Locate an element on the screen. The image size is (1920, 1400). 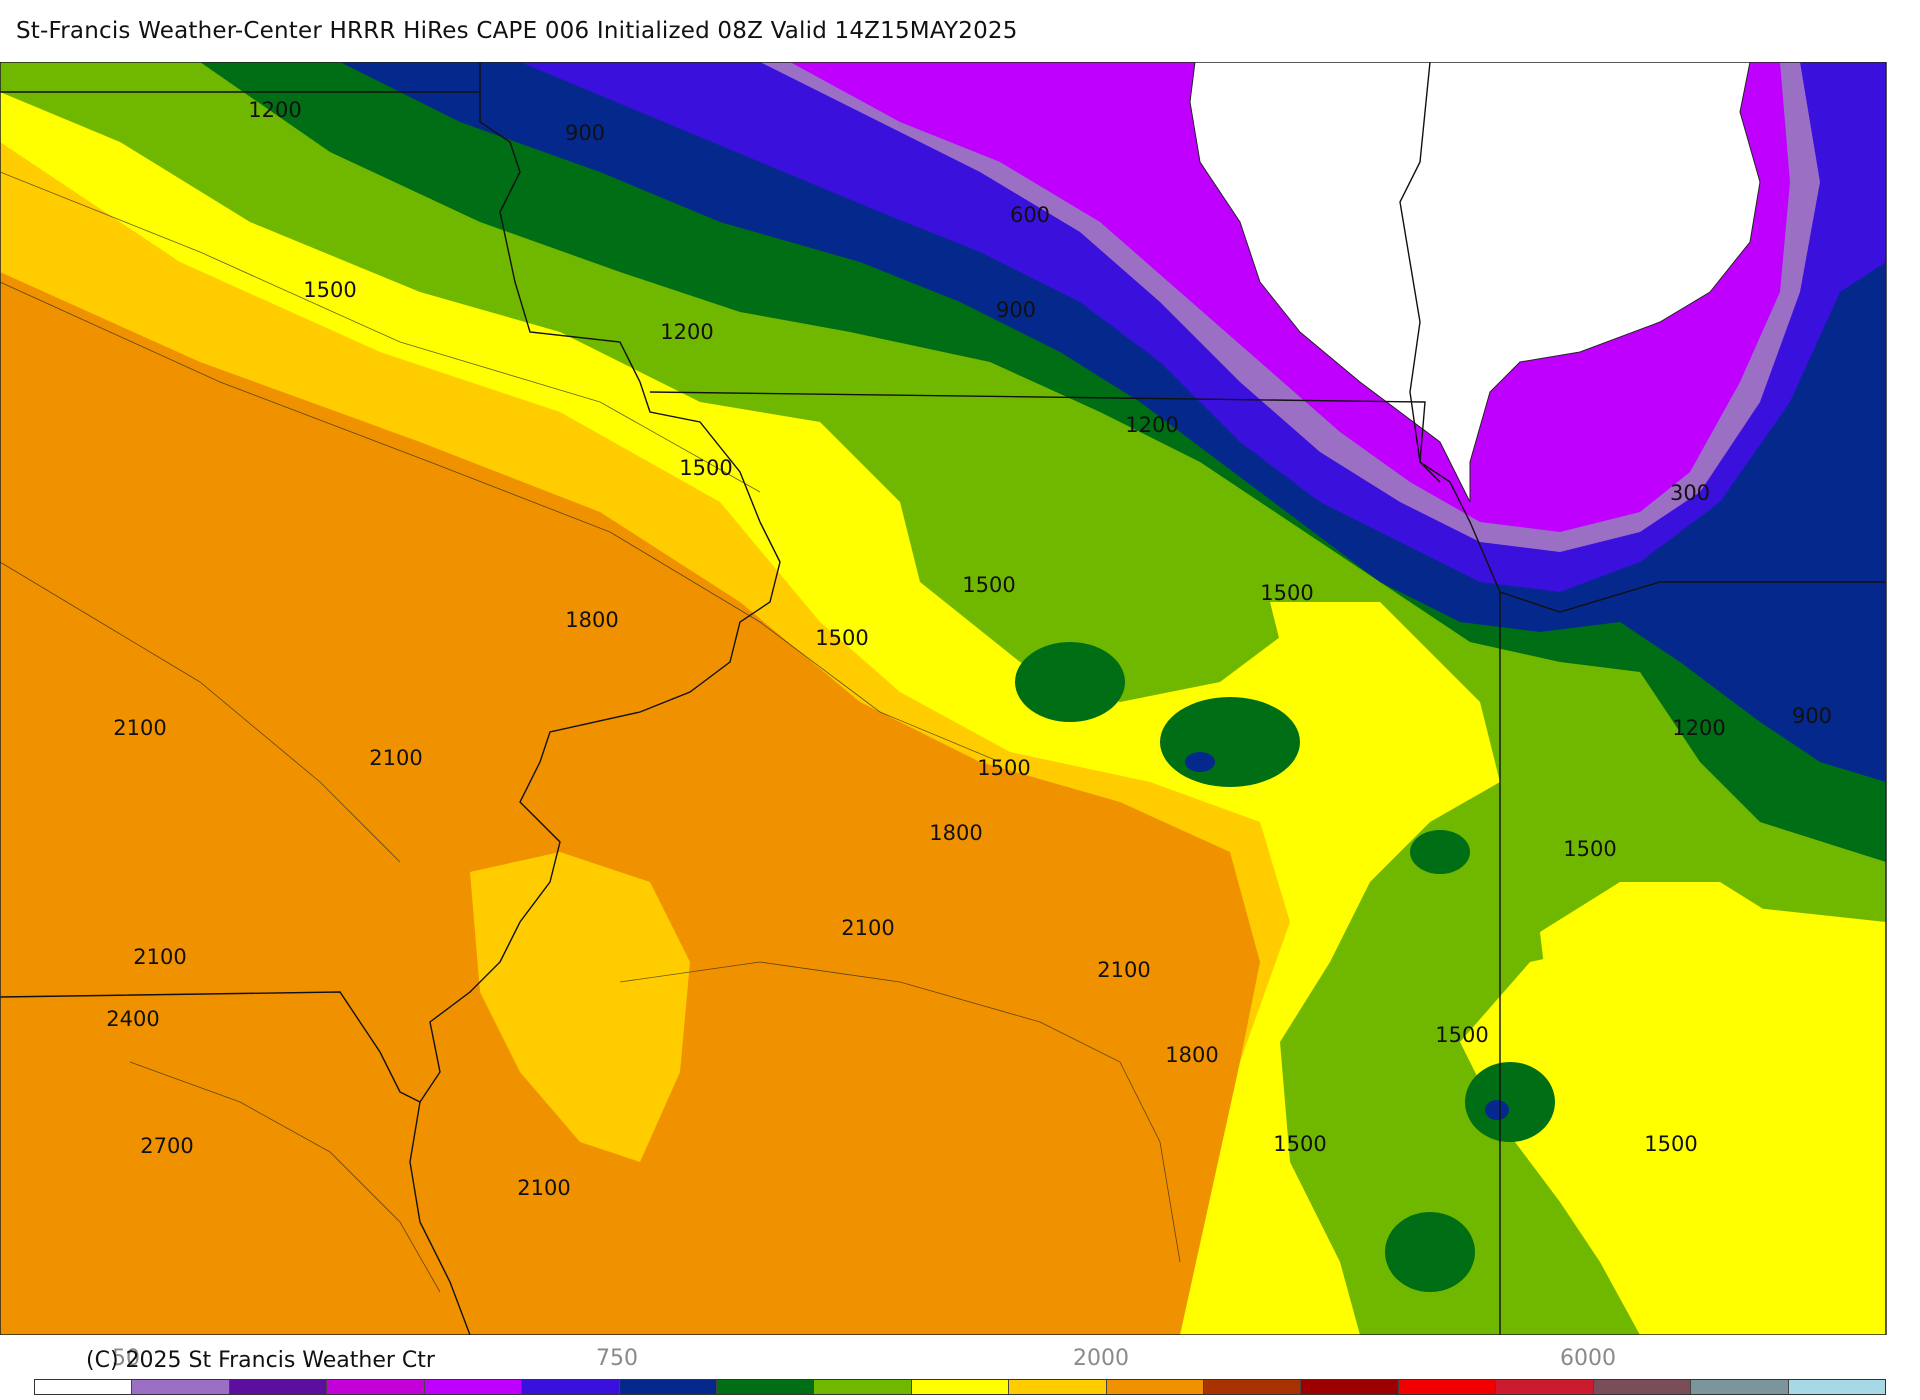
cape-zone-yellow-east is located at coordinates (1713, 1092).